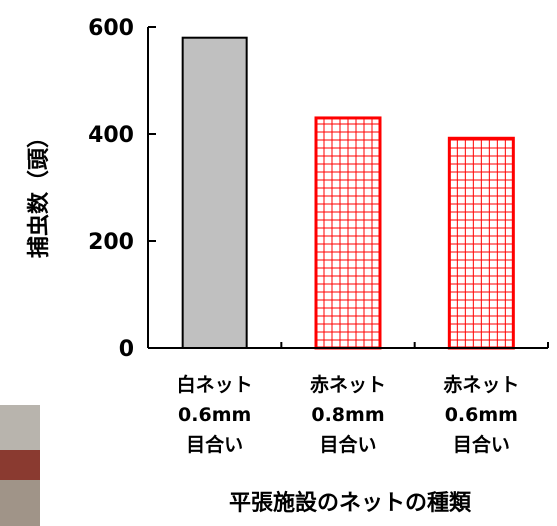  I want to click on background-photo-fragment, so click(20, 465).